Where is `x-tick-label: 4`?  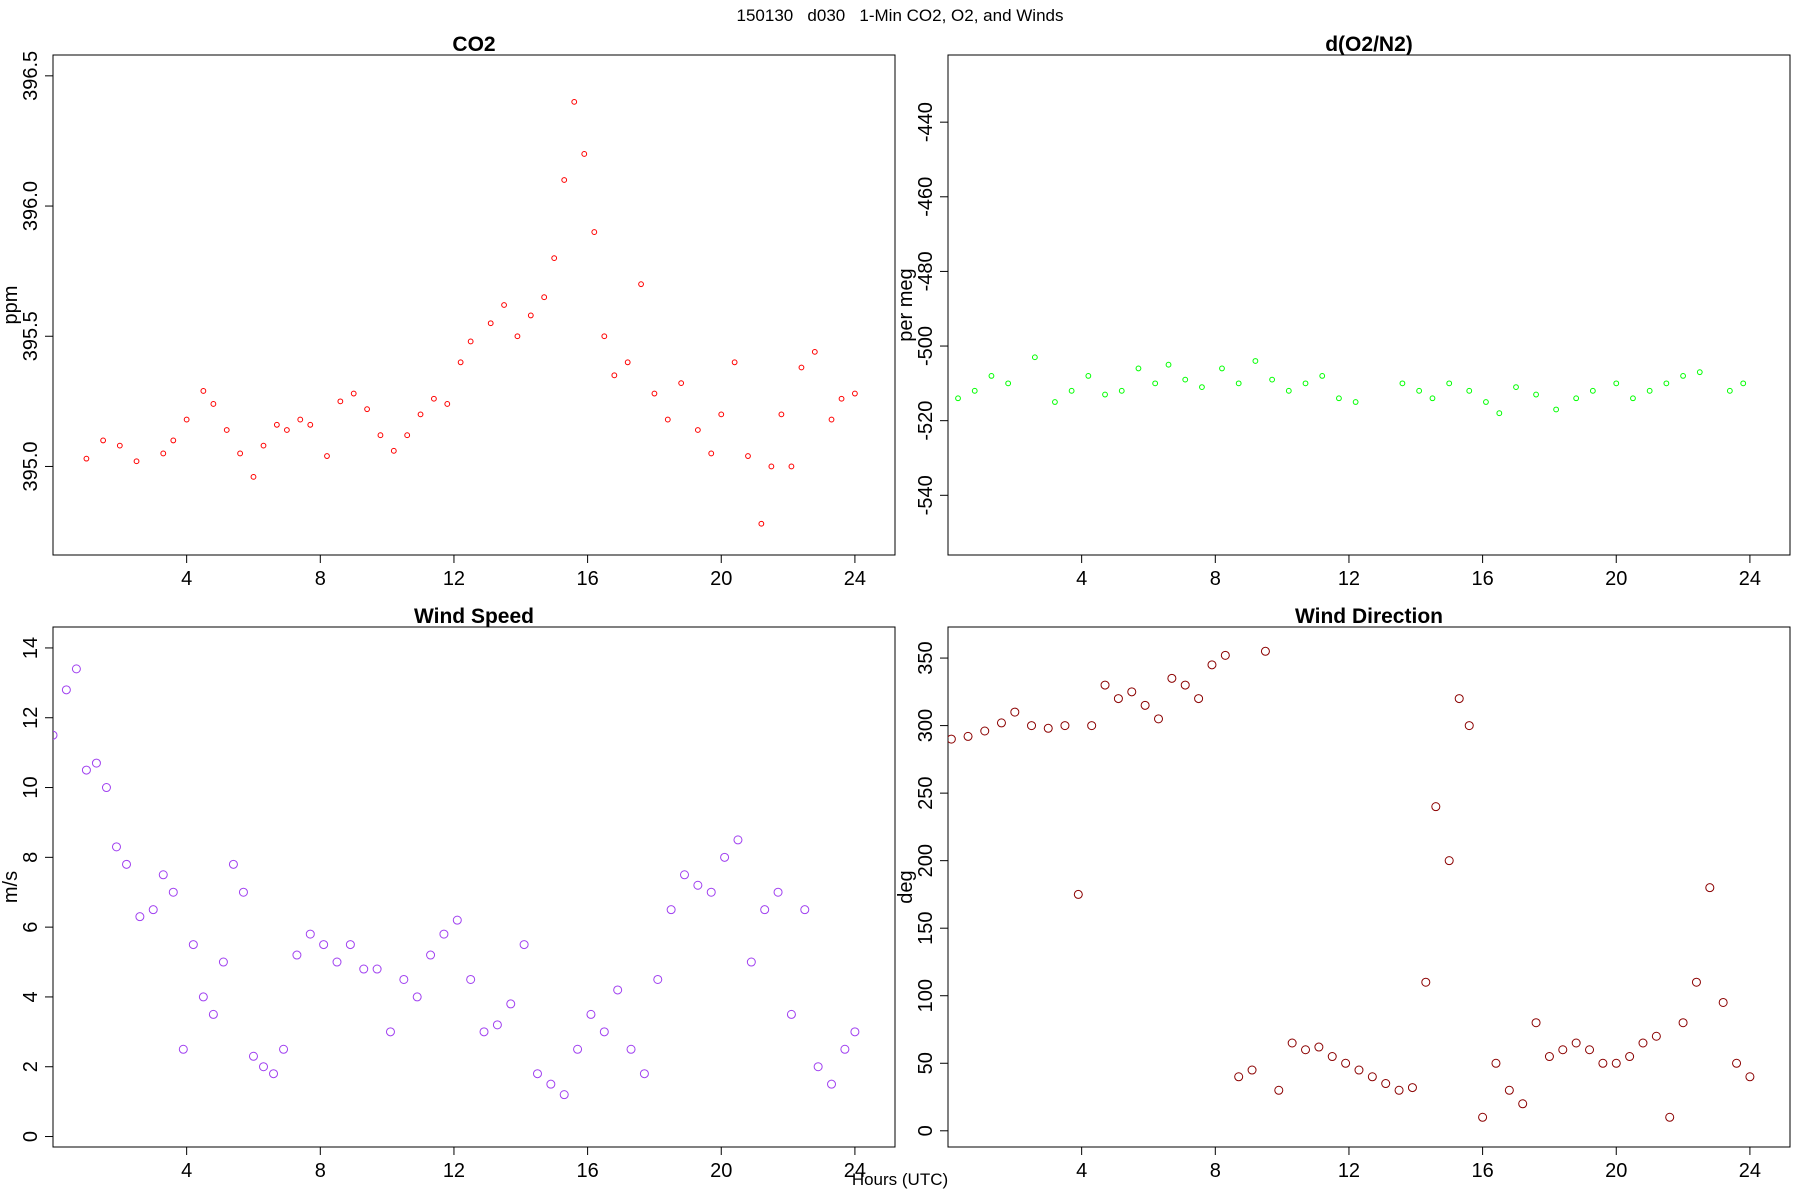
x-tick-label: 4 is located at coordinates (186, 1171).